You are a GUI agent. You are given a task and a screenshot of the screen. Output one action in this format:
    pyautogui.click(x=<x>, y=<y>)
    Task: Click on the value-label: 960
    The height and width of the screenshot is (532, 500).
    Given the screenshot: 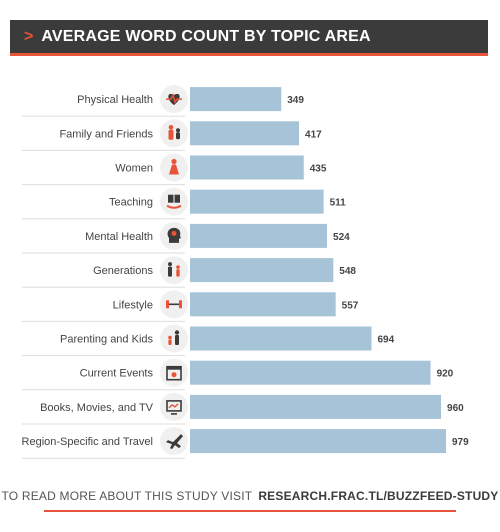 What is the action you would take?
    pyautogui.click(x=455, y=408)
    